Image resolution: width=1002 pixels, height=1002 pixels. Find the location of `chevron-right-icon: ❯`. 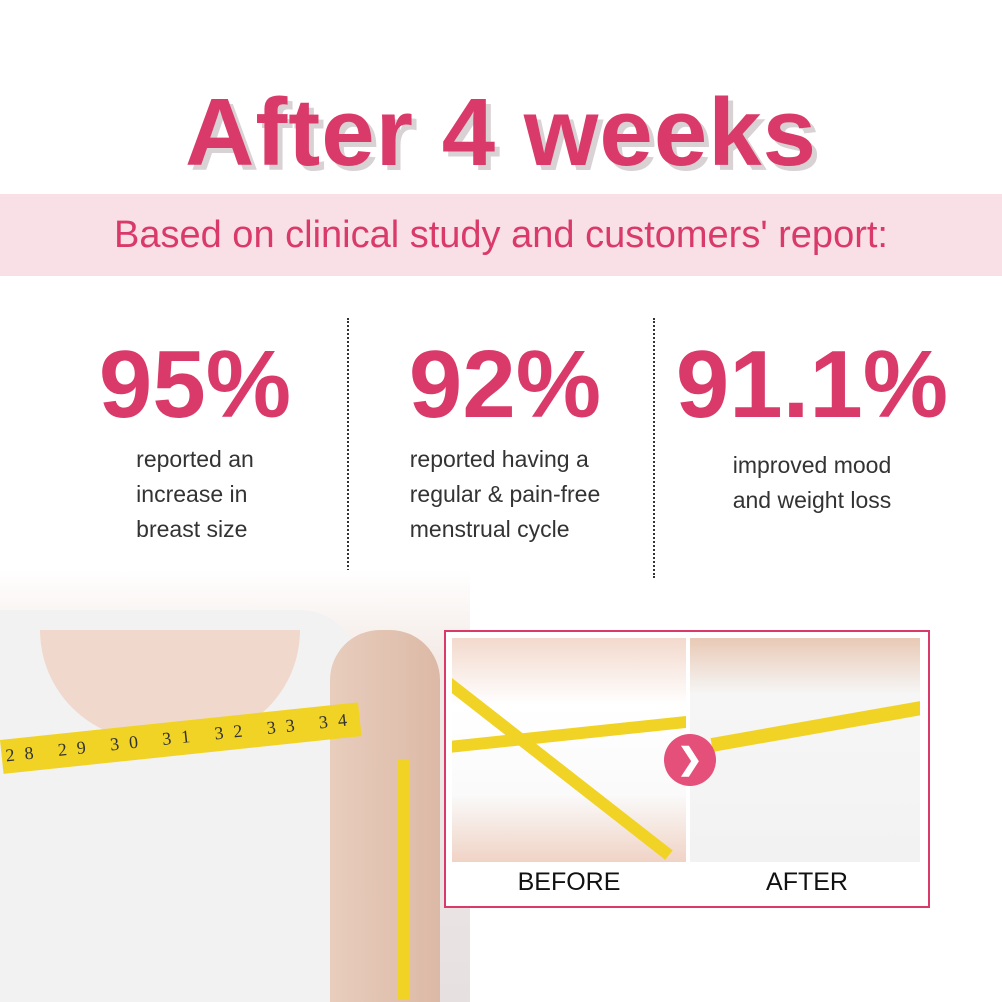

chevron-right-icon: ❯ is located at coordinates (690, 760).